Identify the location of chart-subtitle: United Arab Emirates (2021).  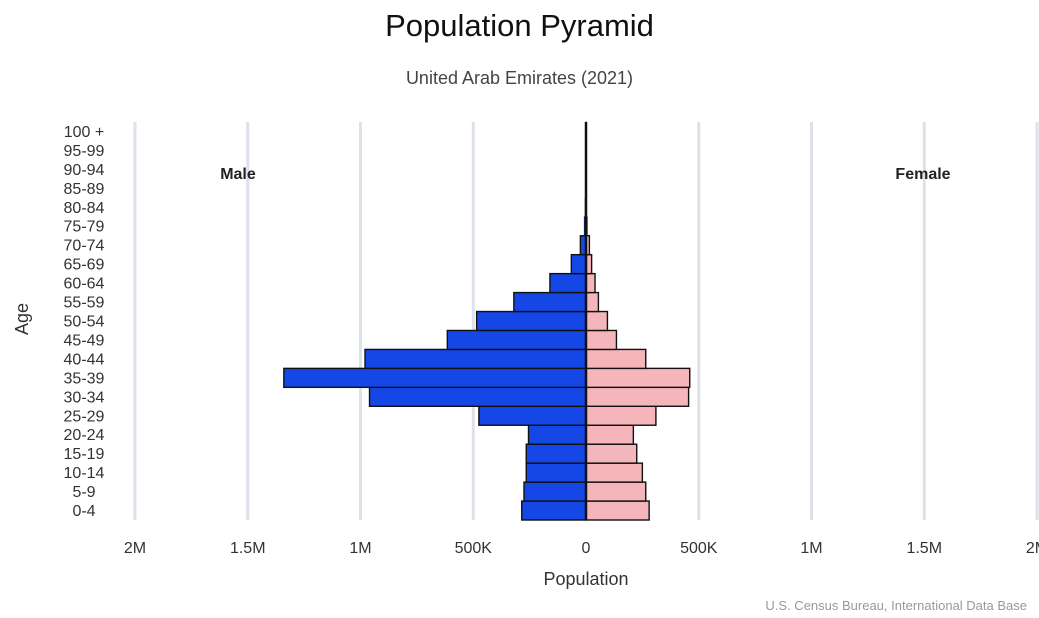
(519, 78).